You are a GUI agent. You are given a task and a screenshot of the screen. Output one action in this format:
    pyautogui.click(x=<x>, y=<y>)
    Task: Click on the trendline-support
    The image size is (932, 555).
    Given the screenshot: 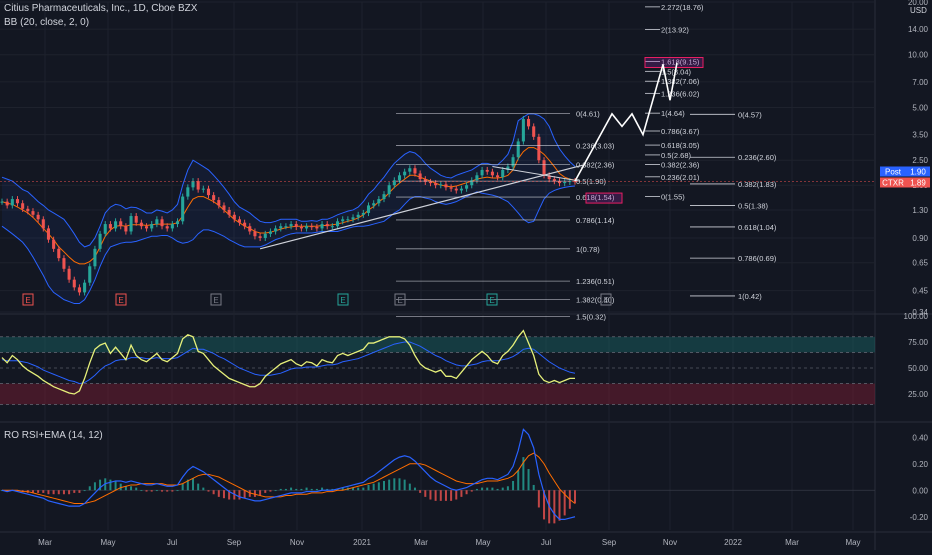 What is the action you would take?
    pyautogui.click(x=422, y=207)
    